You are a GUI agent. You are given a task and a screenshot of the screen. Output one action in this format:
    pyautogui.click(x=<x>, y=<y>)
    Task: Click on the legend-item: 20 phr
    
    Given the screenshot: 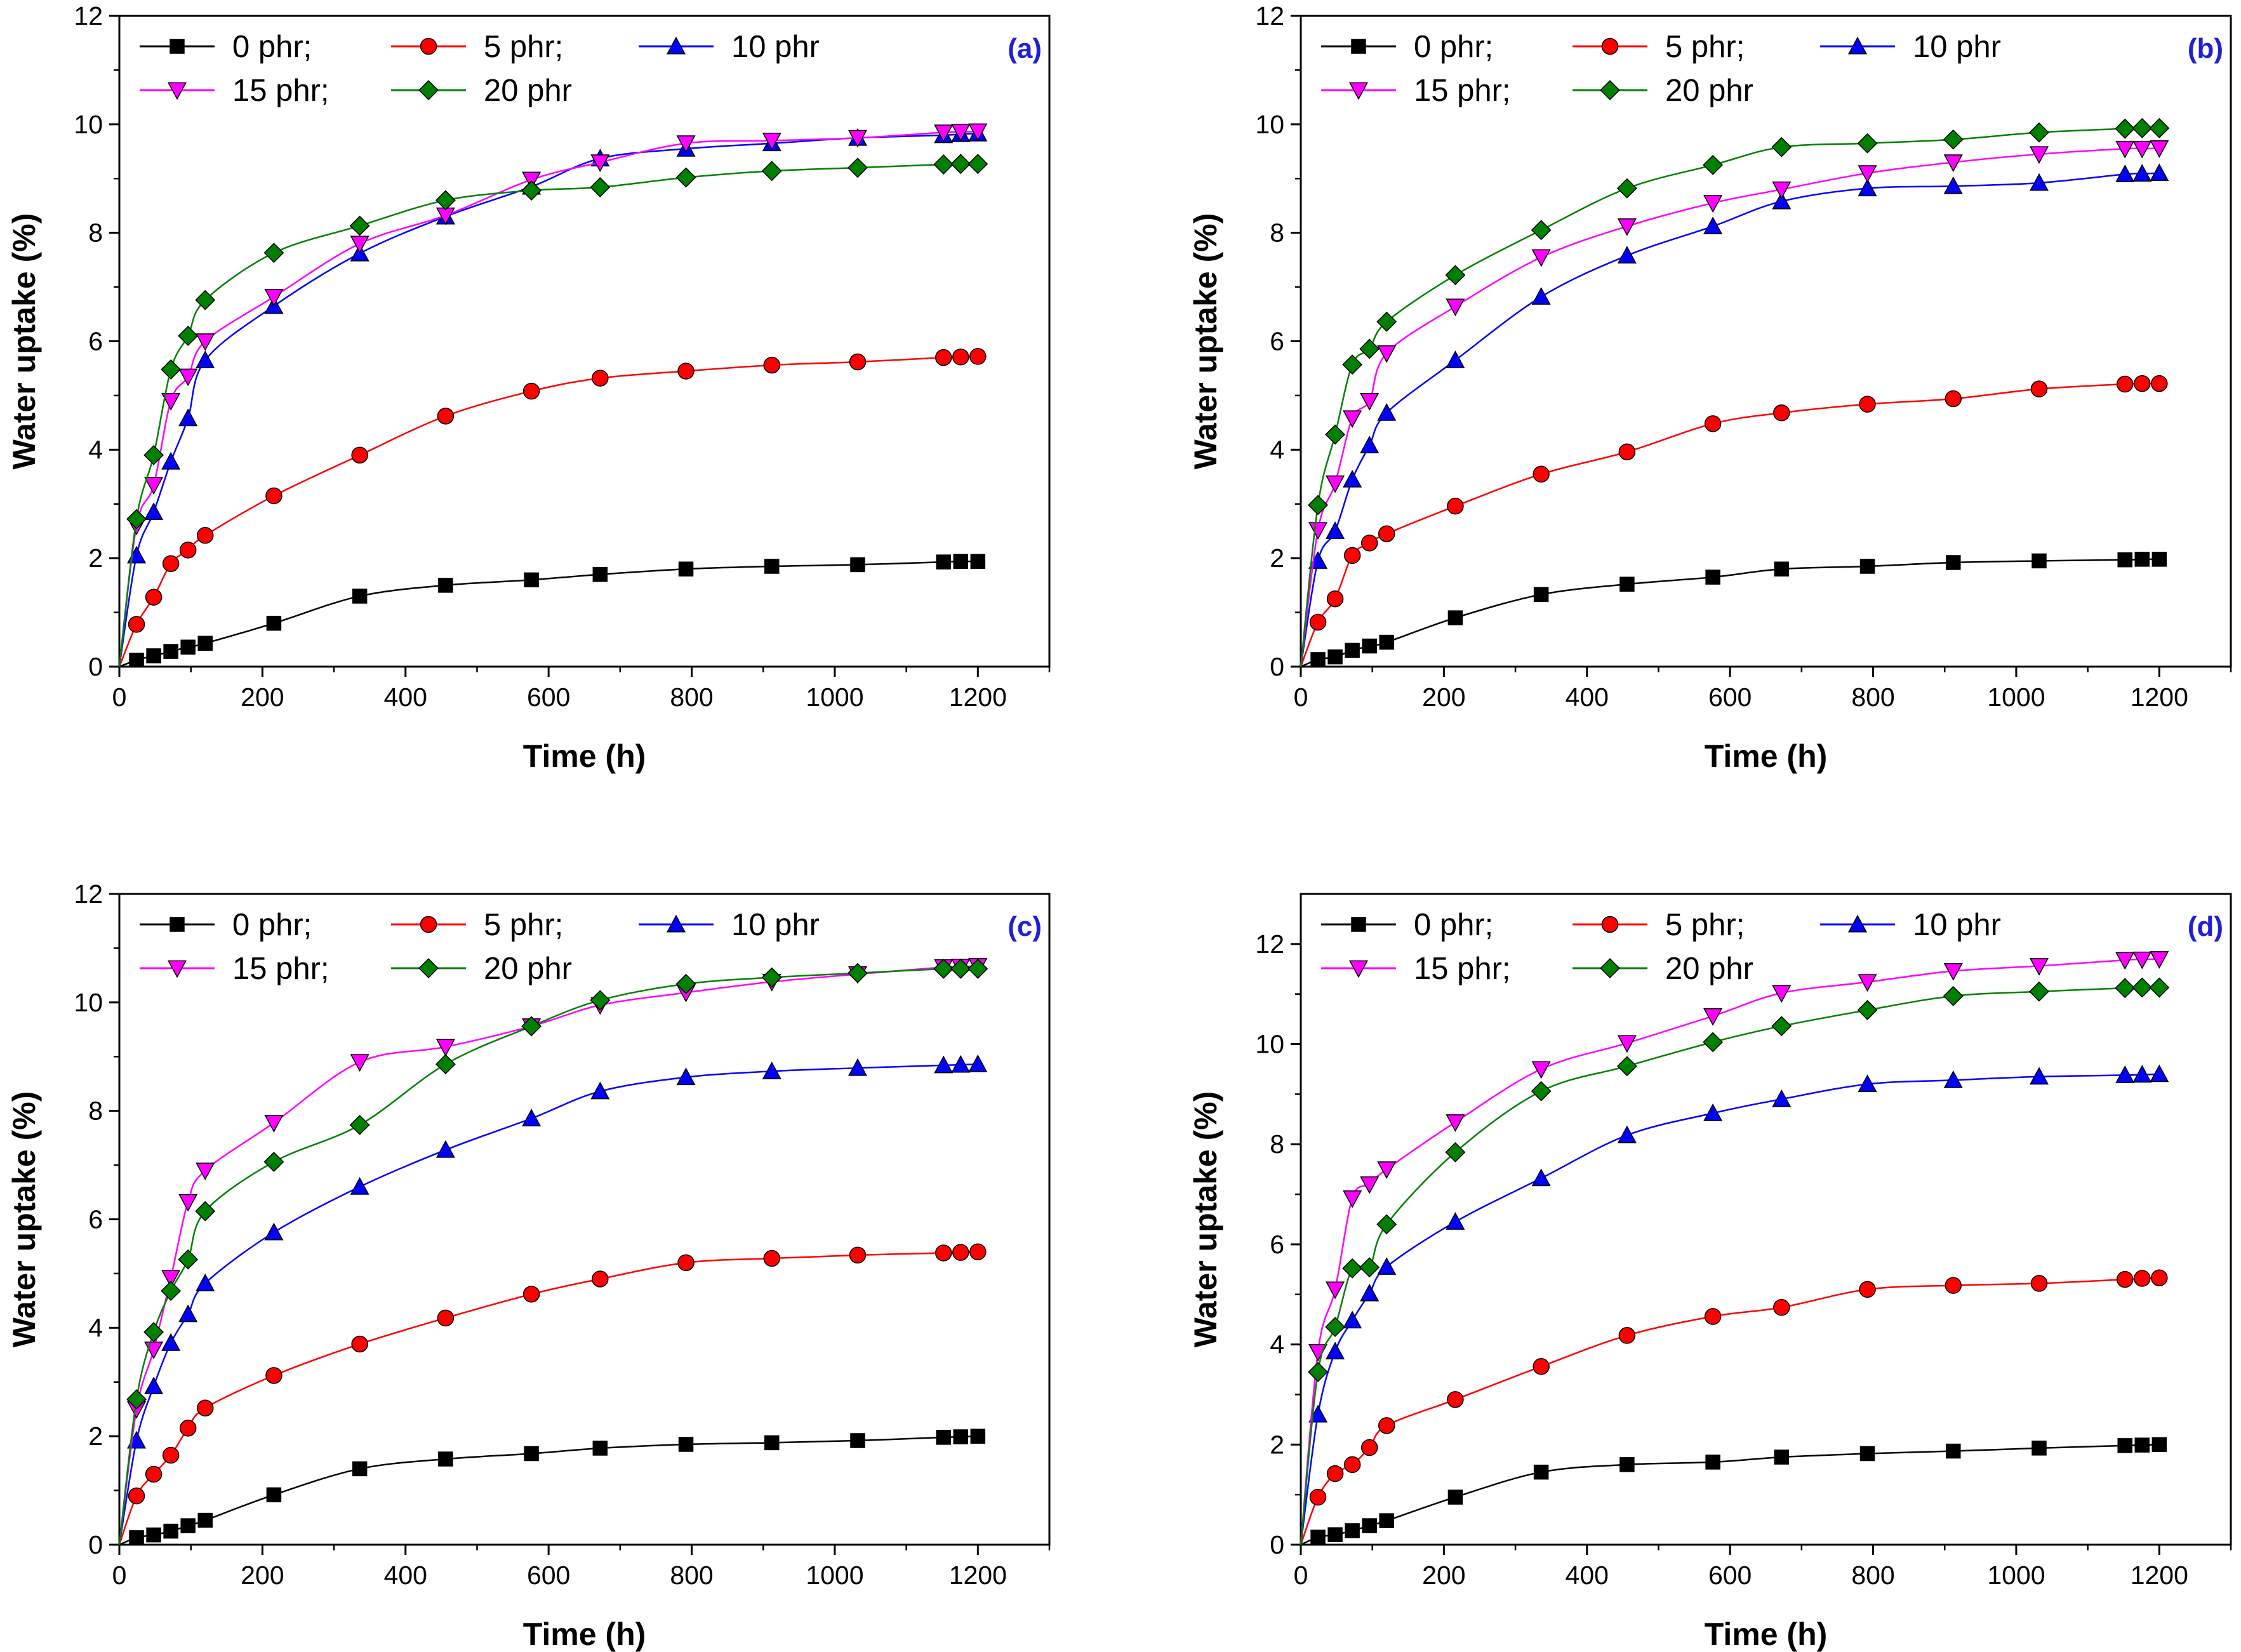 What is the action you would take?
    pyautogui.click(x=481, y=969)
    